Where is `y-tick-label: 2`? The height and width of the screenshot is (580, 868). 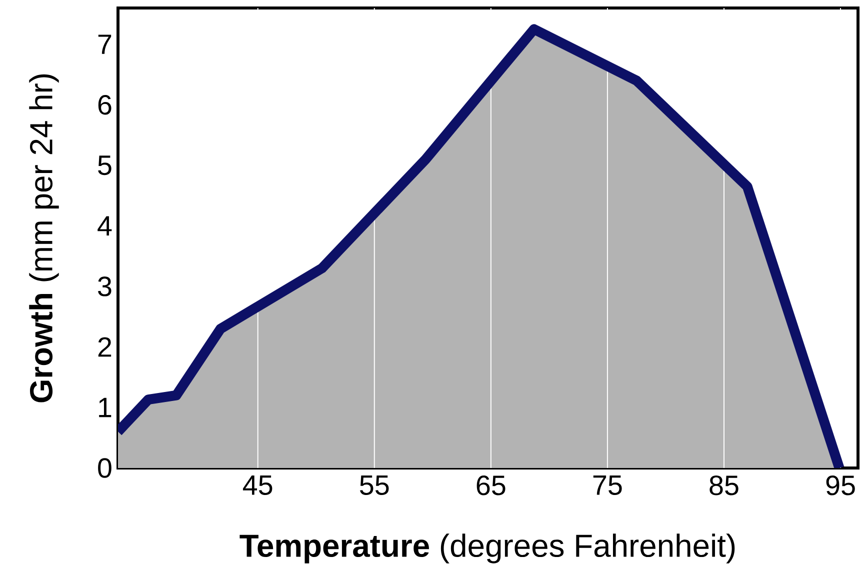 y-tick-label: 2 is located at coordinates (105, 347).